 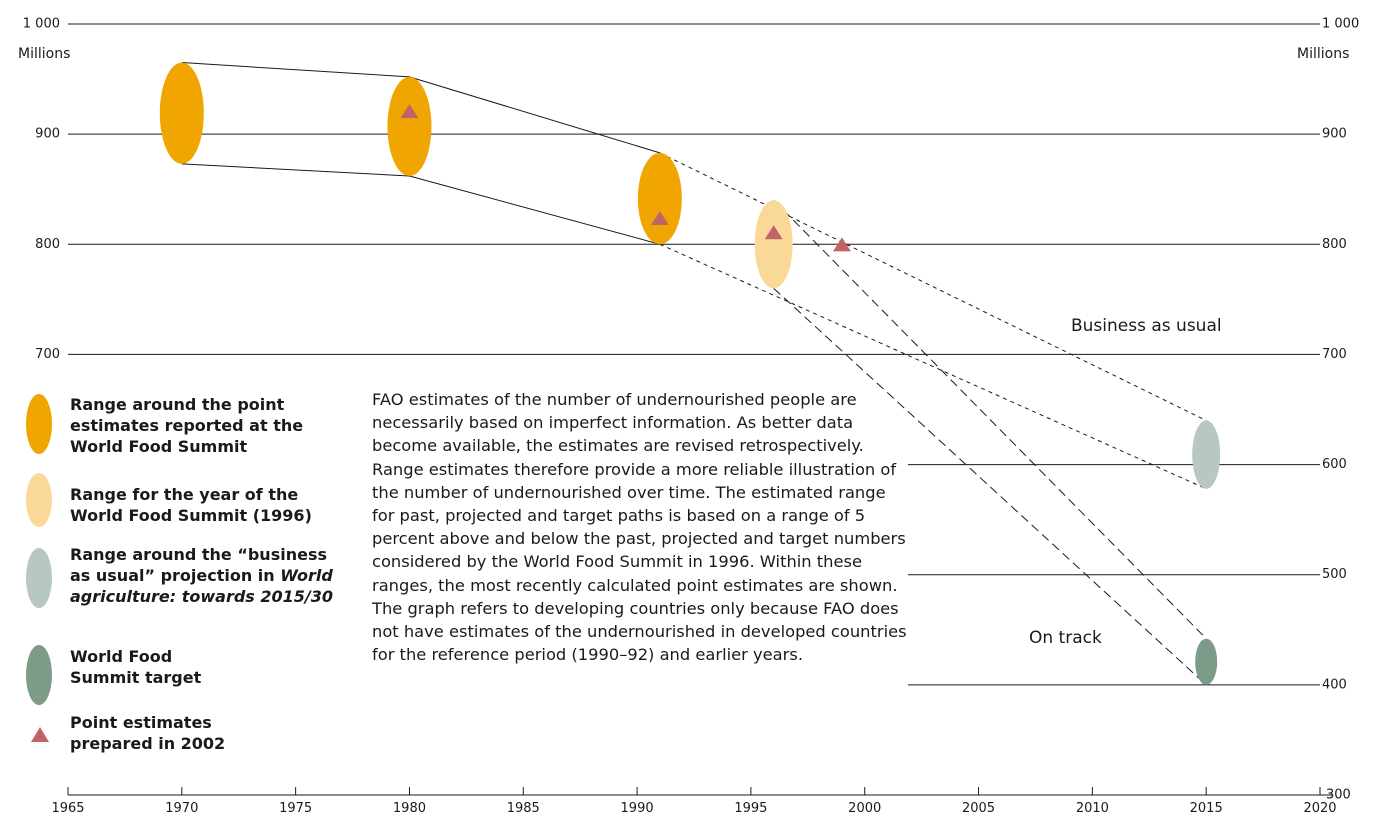 What do you see at coordinates (47, 134) in the screenshot?
I see `y-tick-label-left: 900` at bounding box center [47, 134].